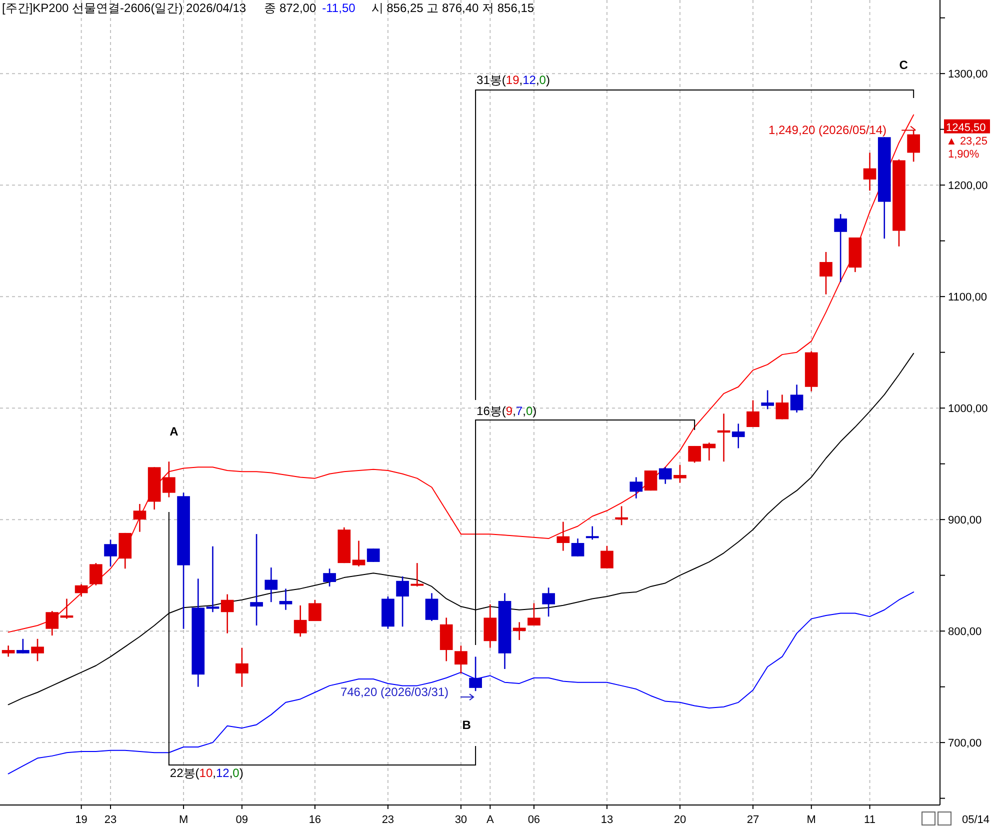 This screenshot has width=998, height=827. I want to click on y-tick-label: 1200,00, so click(968, 186).